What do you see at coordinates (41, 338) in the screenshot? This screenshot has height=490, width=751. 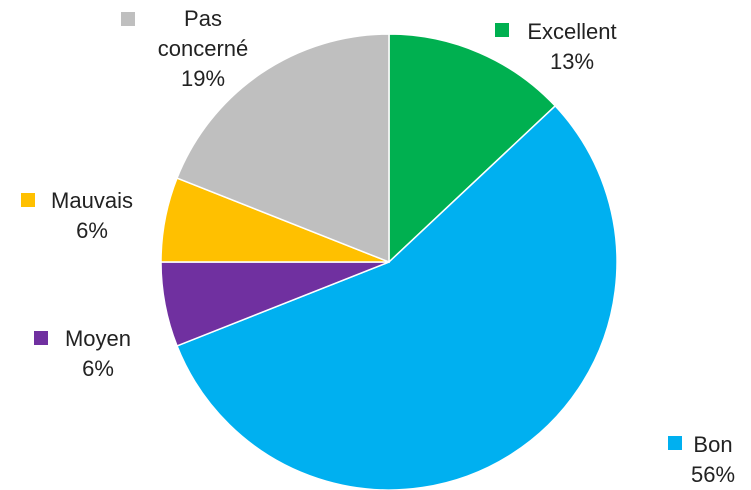 I see `legend-key-moyen` at bounding box center [41, 338].